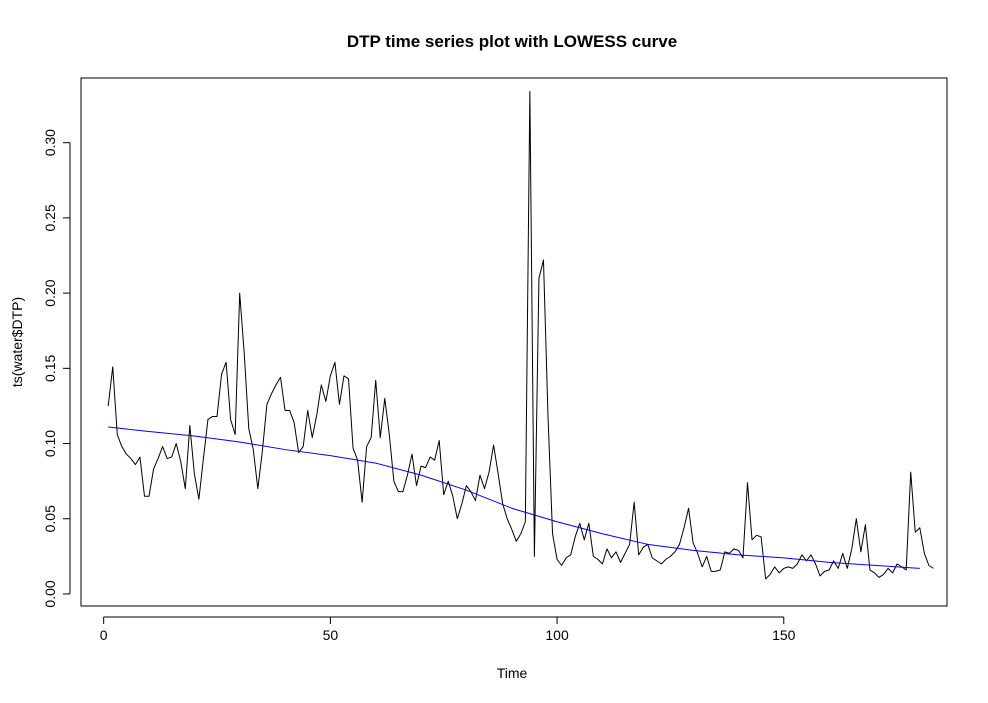 This screenshot has height=703, width=988. Describe the element at coordinates (17, 342) in the screenshot. I see `y-axis-label: ts(water$DTP)` at that location.